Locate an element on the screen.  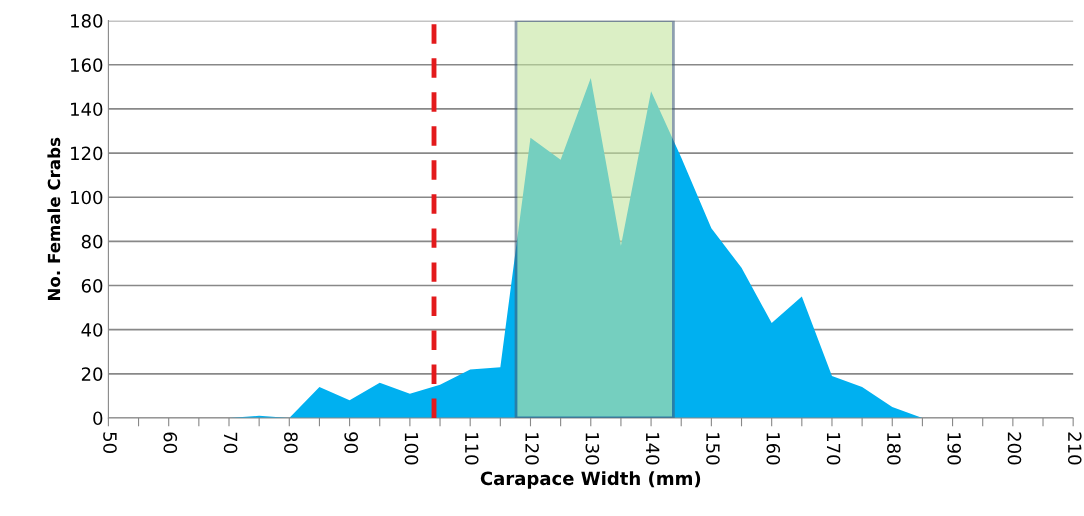
x-tick-label: 170 is located at coordinates (833, 449).